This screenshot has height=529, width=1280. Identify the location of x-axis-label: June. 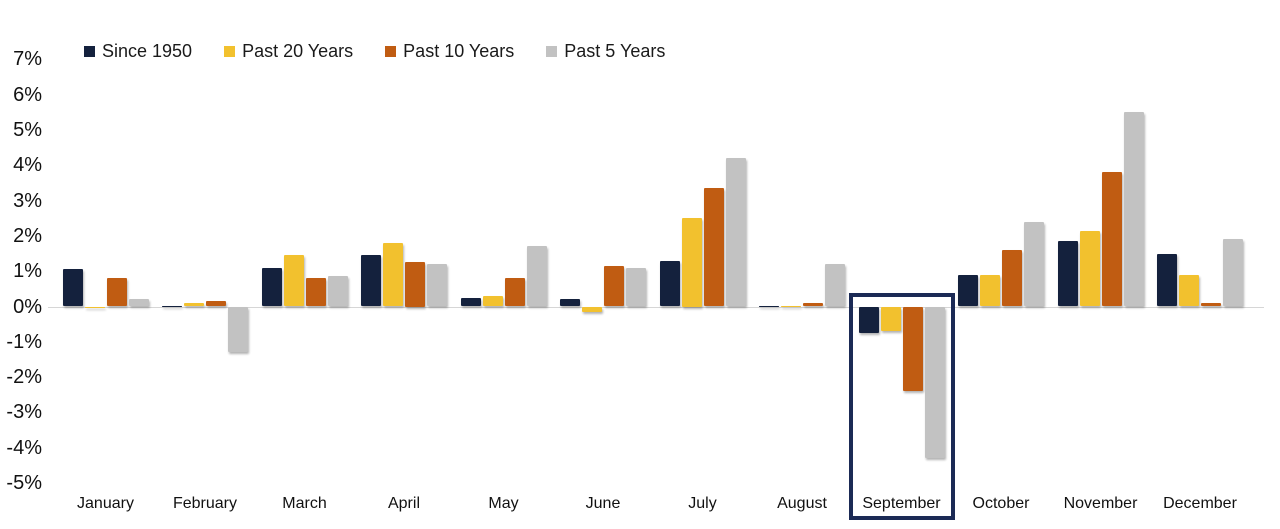
(603, 503).